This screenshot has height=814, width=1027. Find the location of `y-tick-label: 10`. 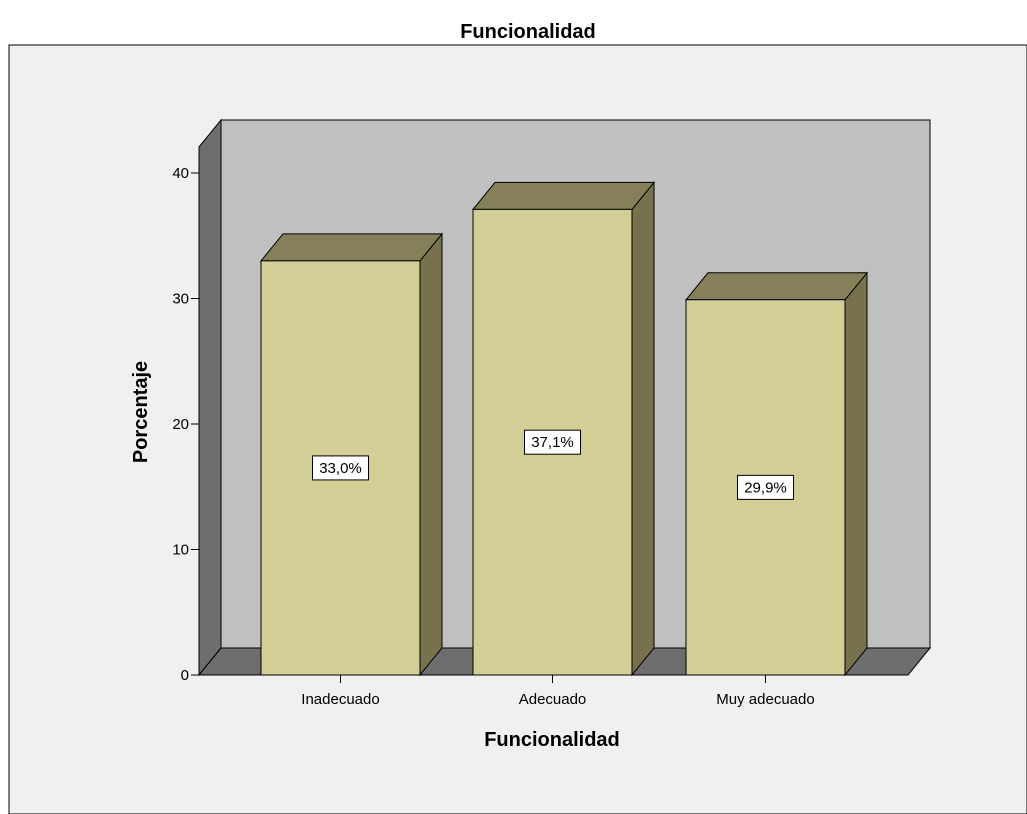

y-tick-label: 10 is located at coordinates (180, 550).